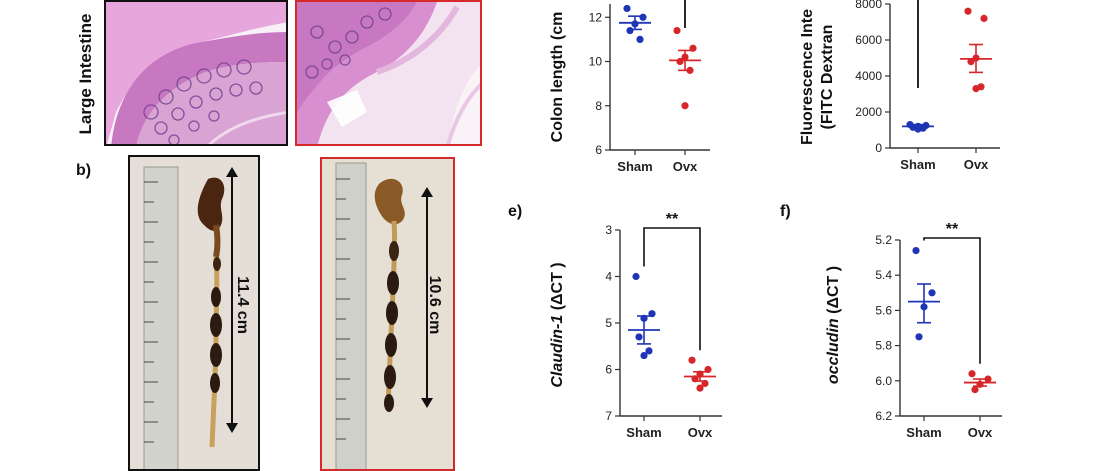 The height and width of the screenshot is (471, 1107). What do you see at coordinates (635, 325) in the screenshot?
I see `claudin1-chart: 3 4 5 6 7 Sham Ovx Claudin-1 (ΔCT ) **` at bounding box center [635, 325].